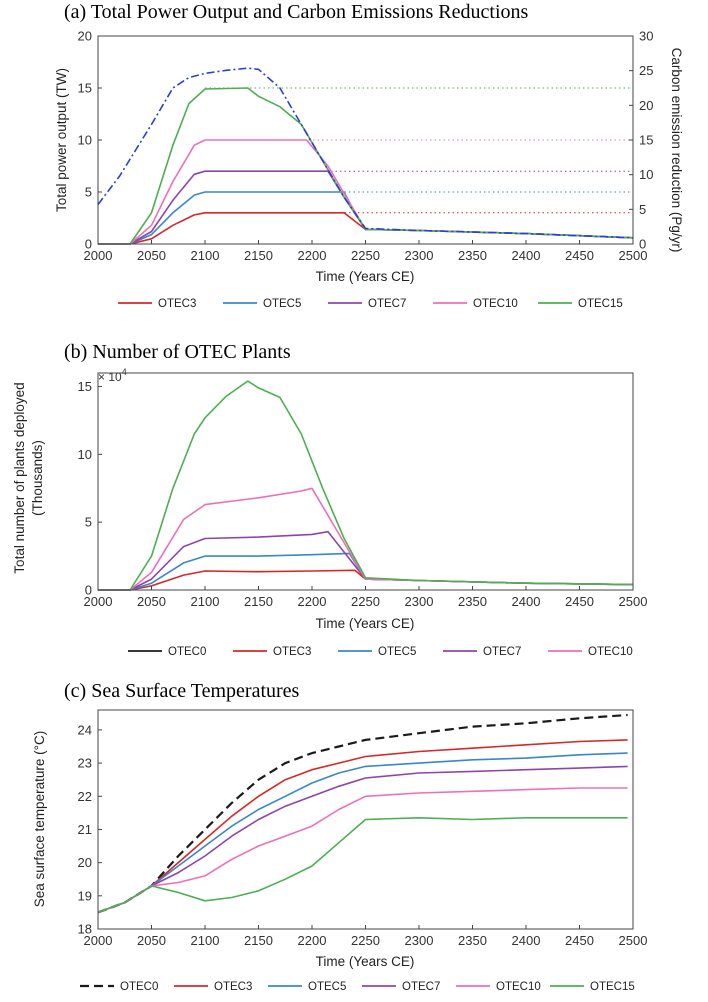 The image size is (708, 1002). I want to click on panel-c-title: (c) Sea Surface Temperatures, so click(182, 691).